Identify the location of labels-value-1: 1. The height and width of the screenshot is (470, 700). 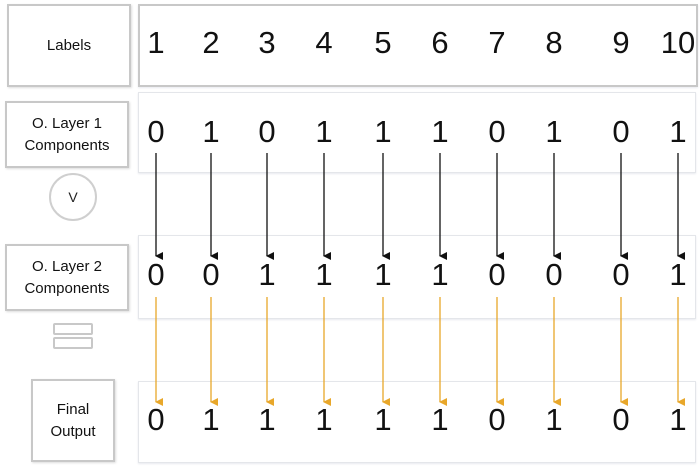
(156, 42).